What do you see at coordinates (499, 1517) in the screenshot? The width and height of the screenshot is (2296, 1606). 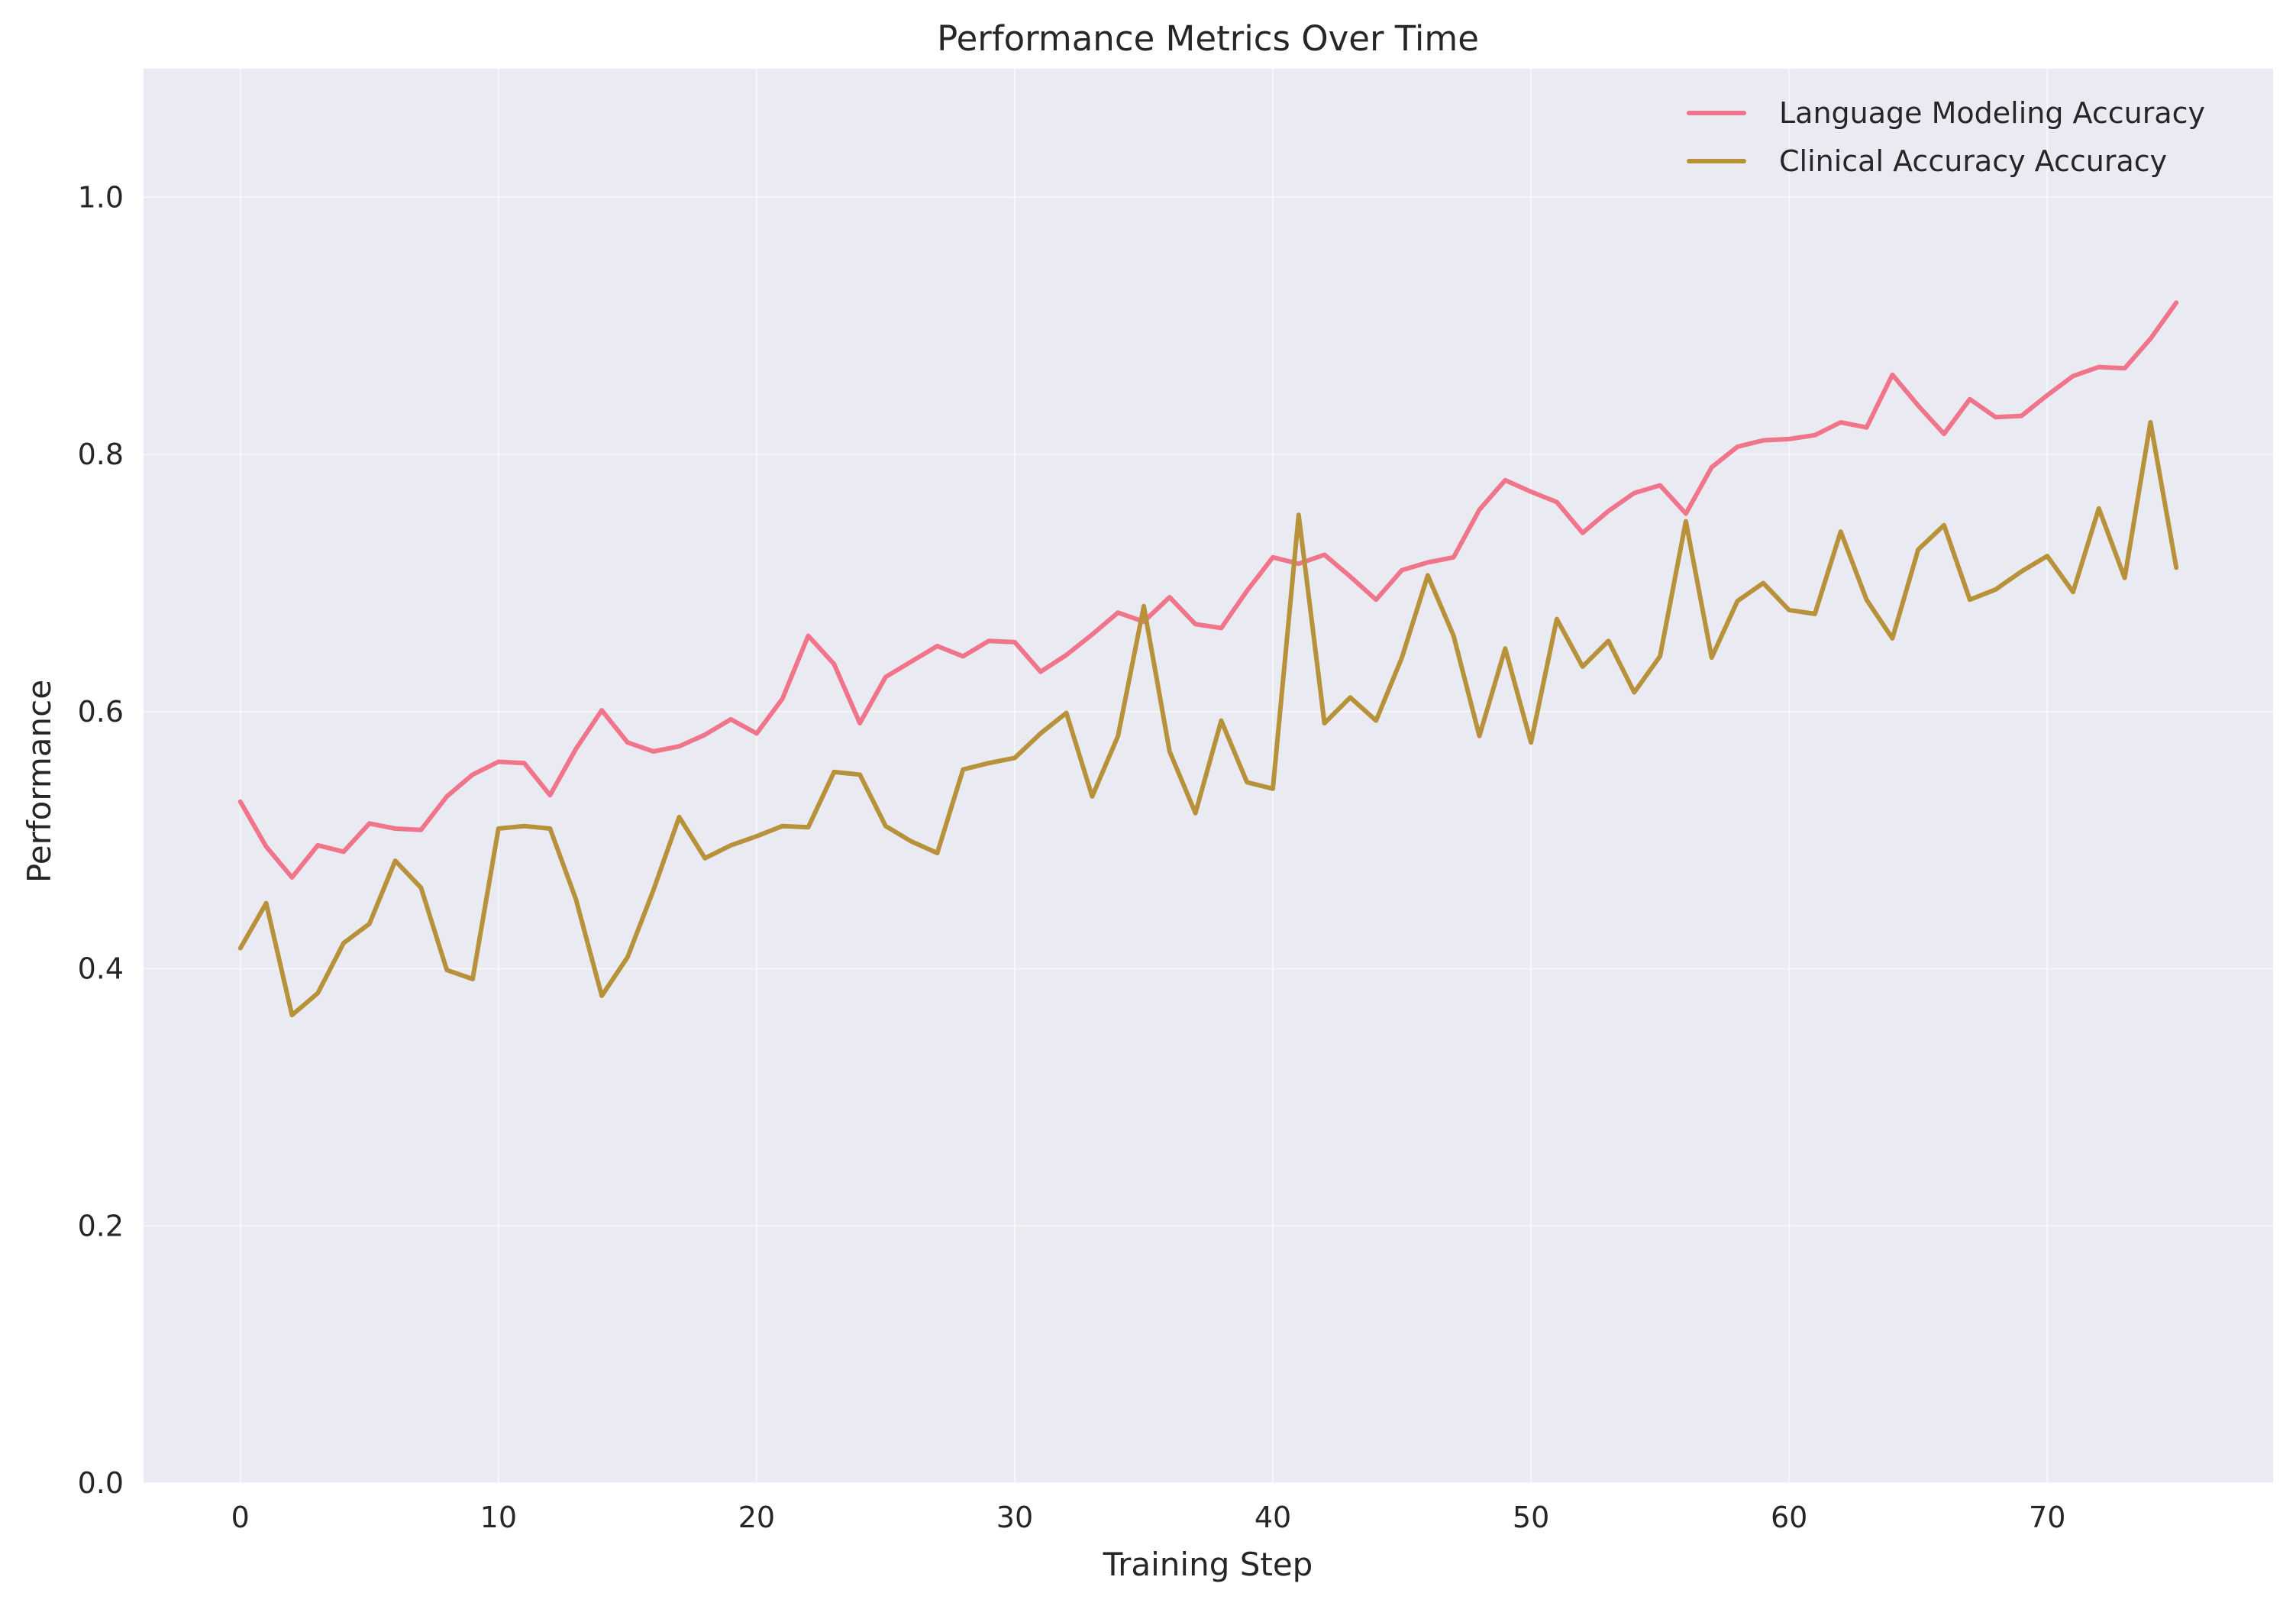 I see `x-tick-label: 10` at bounding box center [499, 1517].